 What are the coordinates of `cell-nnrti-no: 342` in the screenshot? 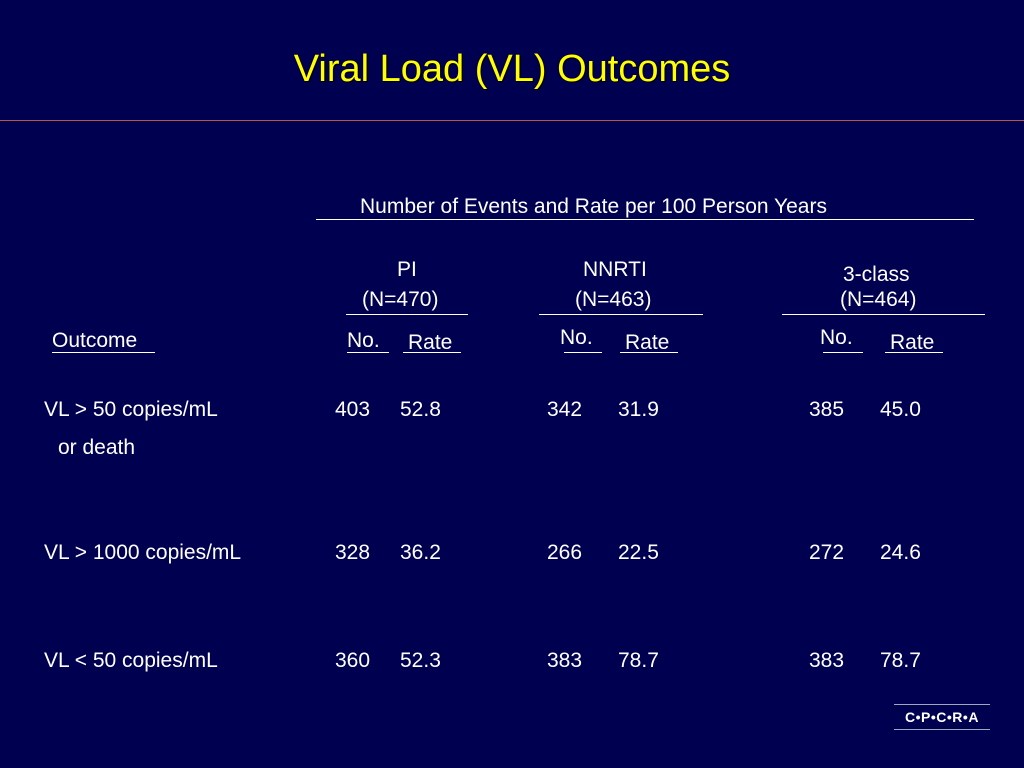 It's located at (565, 409).